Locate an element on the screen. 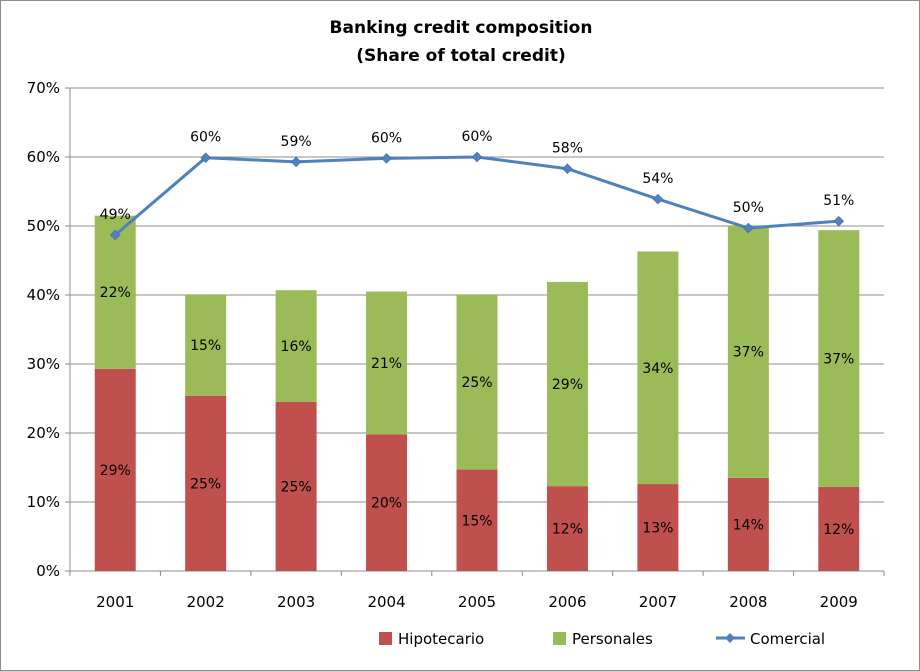  data-label-comercial: 54% is located at coordinates (657, 179).